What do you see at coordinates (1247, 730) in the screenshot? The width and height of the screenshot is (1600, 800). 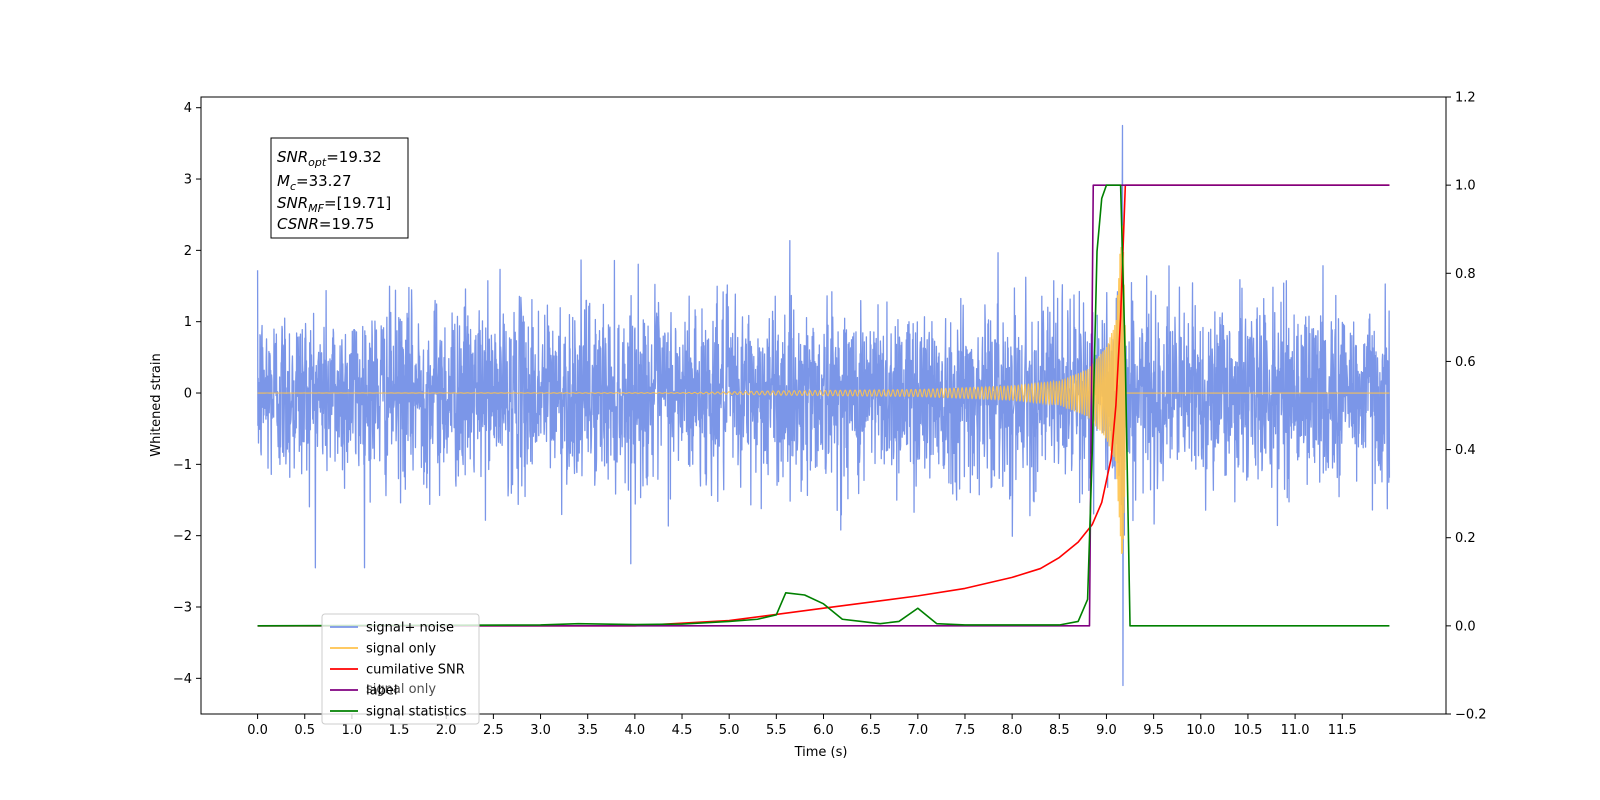 I see `x-tick-label: 10.5` at bounding box center [1247, 730].